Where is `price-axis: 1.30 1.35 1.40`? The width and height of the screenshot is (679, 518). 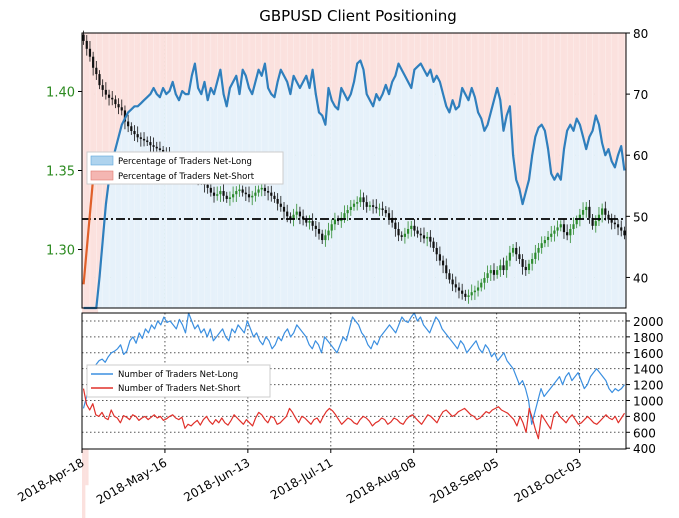 price-axis: 1.30 1.35 1.40 is located at coordinates (64, 172).